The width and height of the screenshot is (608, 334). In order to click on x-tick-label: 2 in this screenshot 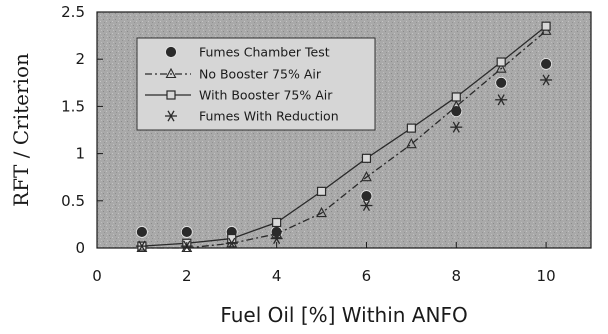, I will do `click(187, 276)`.